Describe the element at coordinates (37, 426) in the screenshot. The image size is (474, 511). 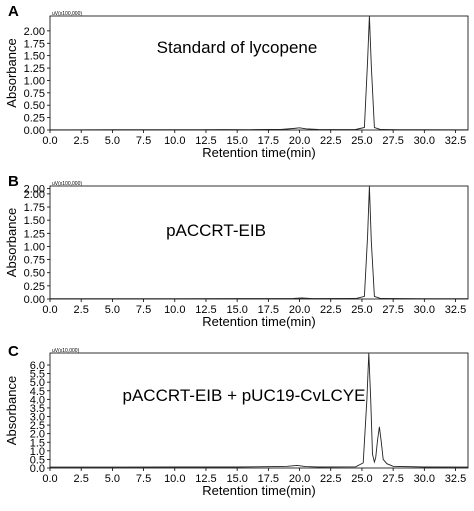
I see `y-tick-label: 2.5` at that location.